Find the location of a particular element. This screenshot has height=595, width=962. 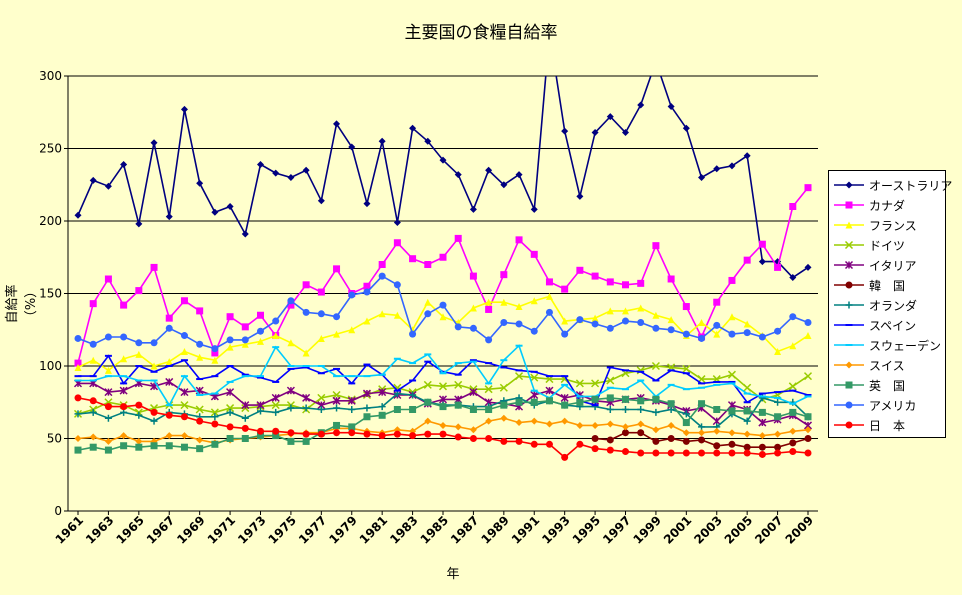

legend-item: スイス is located at coordinates (887, 365).